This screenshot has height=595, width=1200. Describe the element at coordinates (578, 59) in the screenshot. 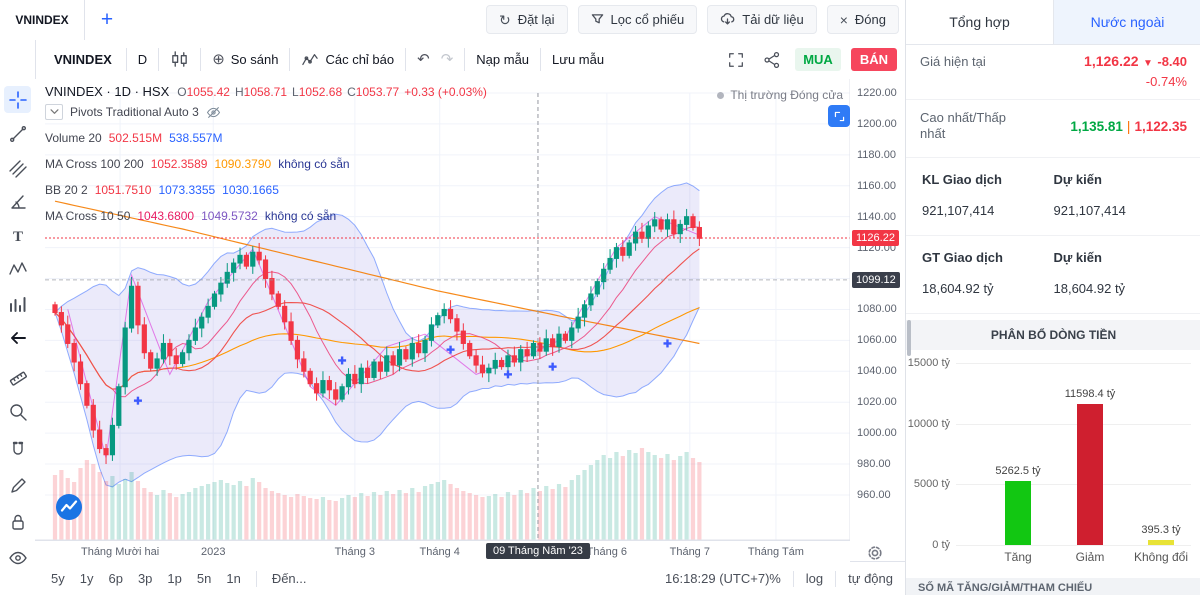

I see `save-template-button: Lưu mẫu` at that location.